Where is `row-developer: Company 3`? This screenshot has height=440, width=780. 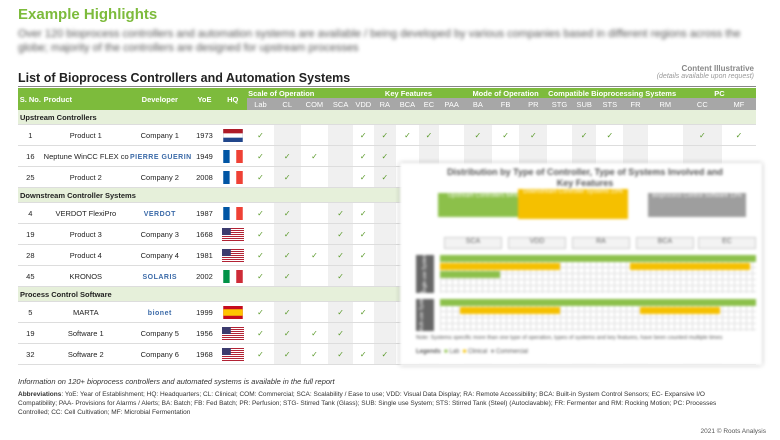
row-developer: Company 3 is located at coordinates (159, 234).